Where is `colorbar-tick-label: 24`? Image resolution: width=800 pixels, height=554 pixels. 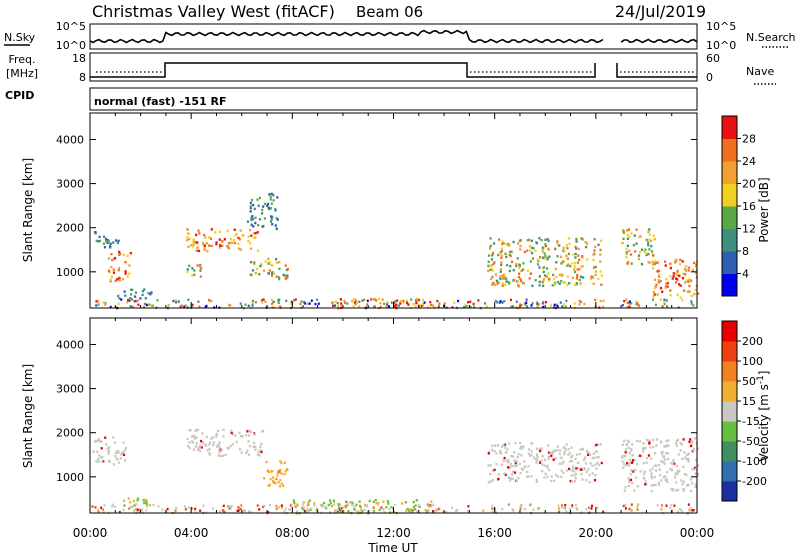
colorbar-tick-label: 24 is located at coordinates (749, 161).